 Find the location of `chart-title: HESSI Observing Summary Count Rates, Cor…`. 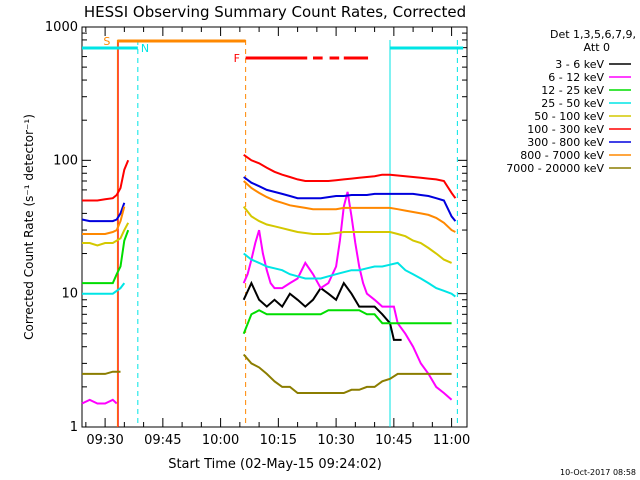

chart-title: HESSI Observing Summary Count Rates, Cor… is located at coordinates (275, 12).